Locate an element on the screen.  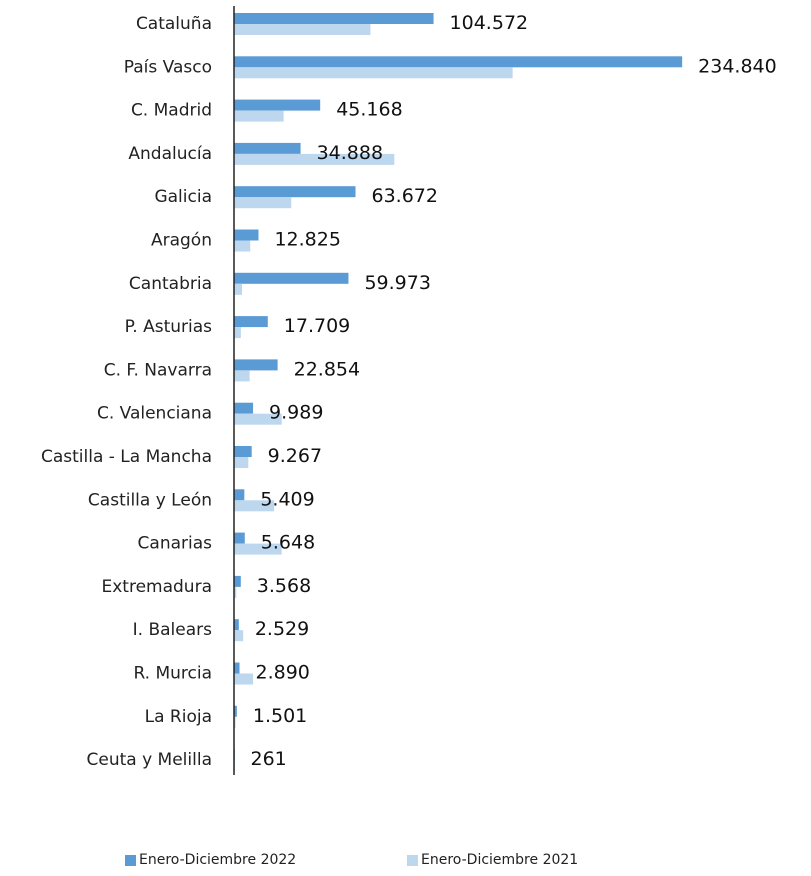
value-label-la-rioja: 1.501 is located at coordinates (280, 716).